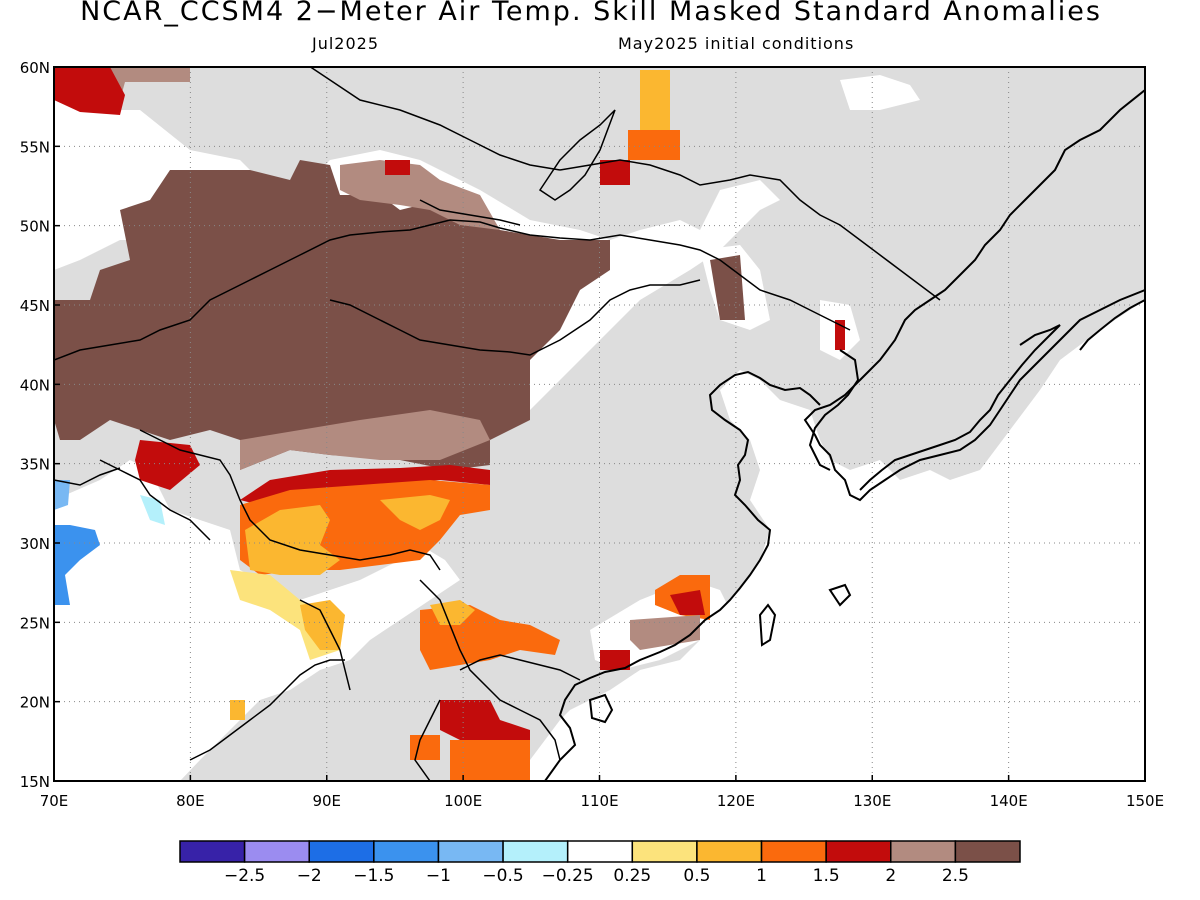 The image size is (1200, 900). Describe the element at coordinates (35, 465) in the screenshot. I see `lat-tick-label: 35N` at that location.